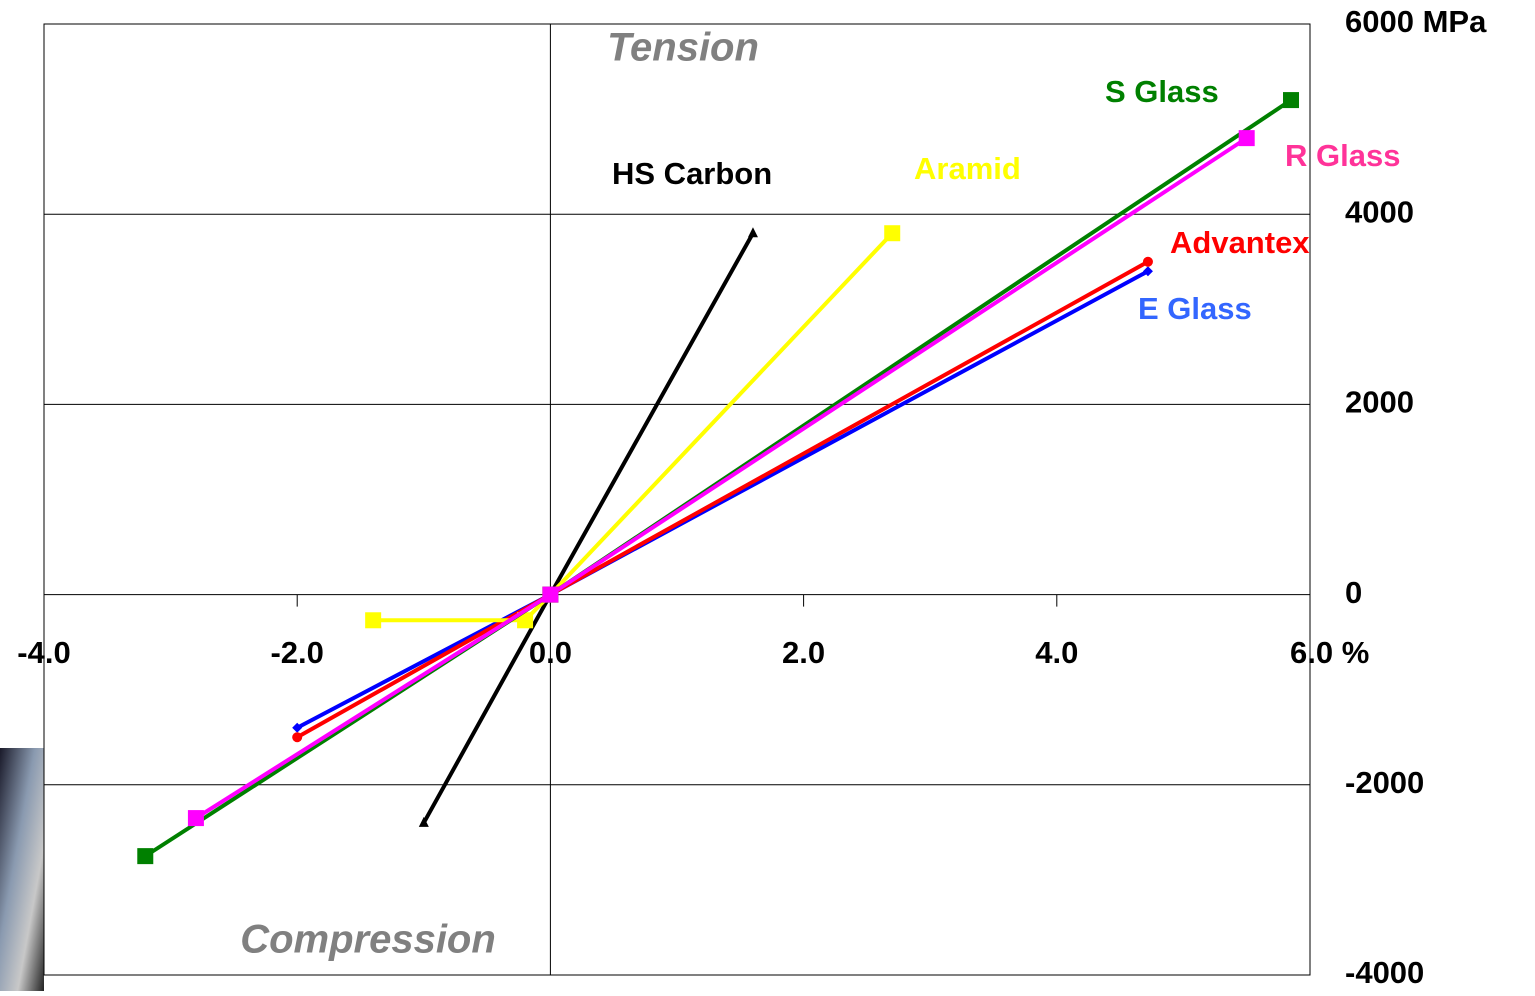 The image size is (1535, 996). Describe the element at coordinates (43, 652) in the screenshot. I see `x-tick-label: -4.0` at that location.